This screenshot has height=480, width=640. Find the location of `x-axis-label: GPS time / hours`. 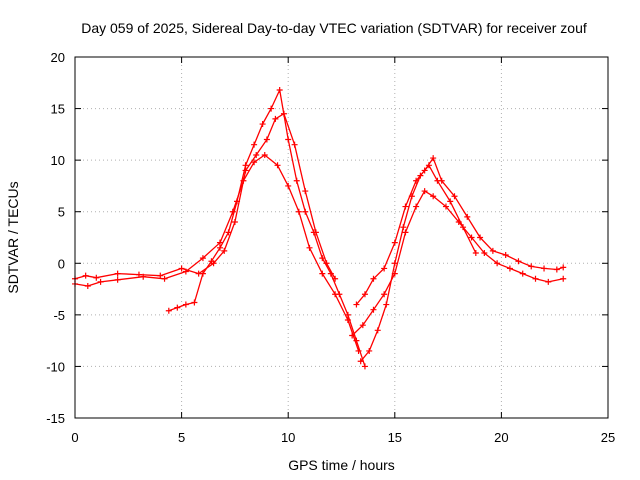

x-axis-label: GPS time / hours is located at coordinates (341, 465).